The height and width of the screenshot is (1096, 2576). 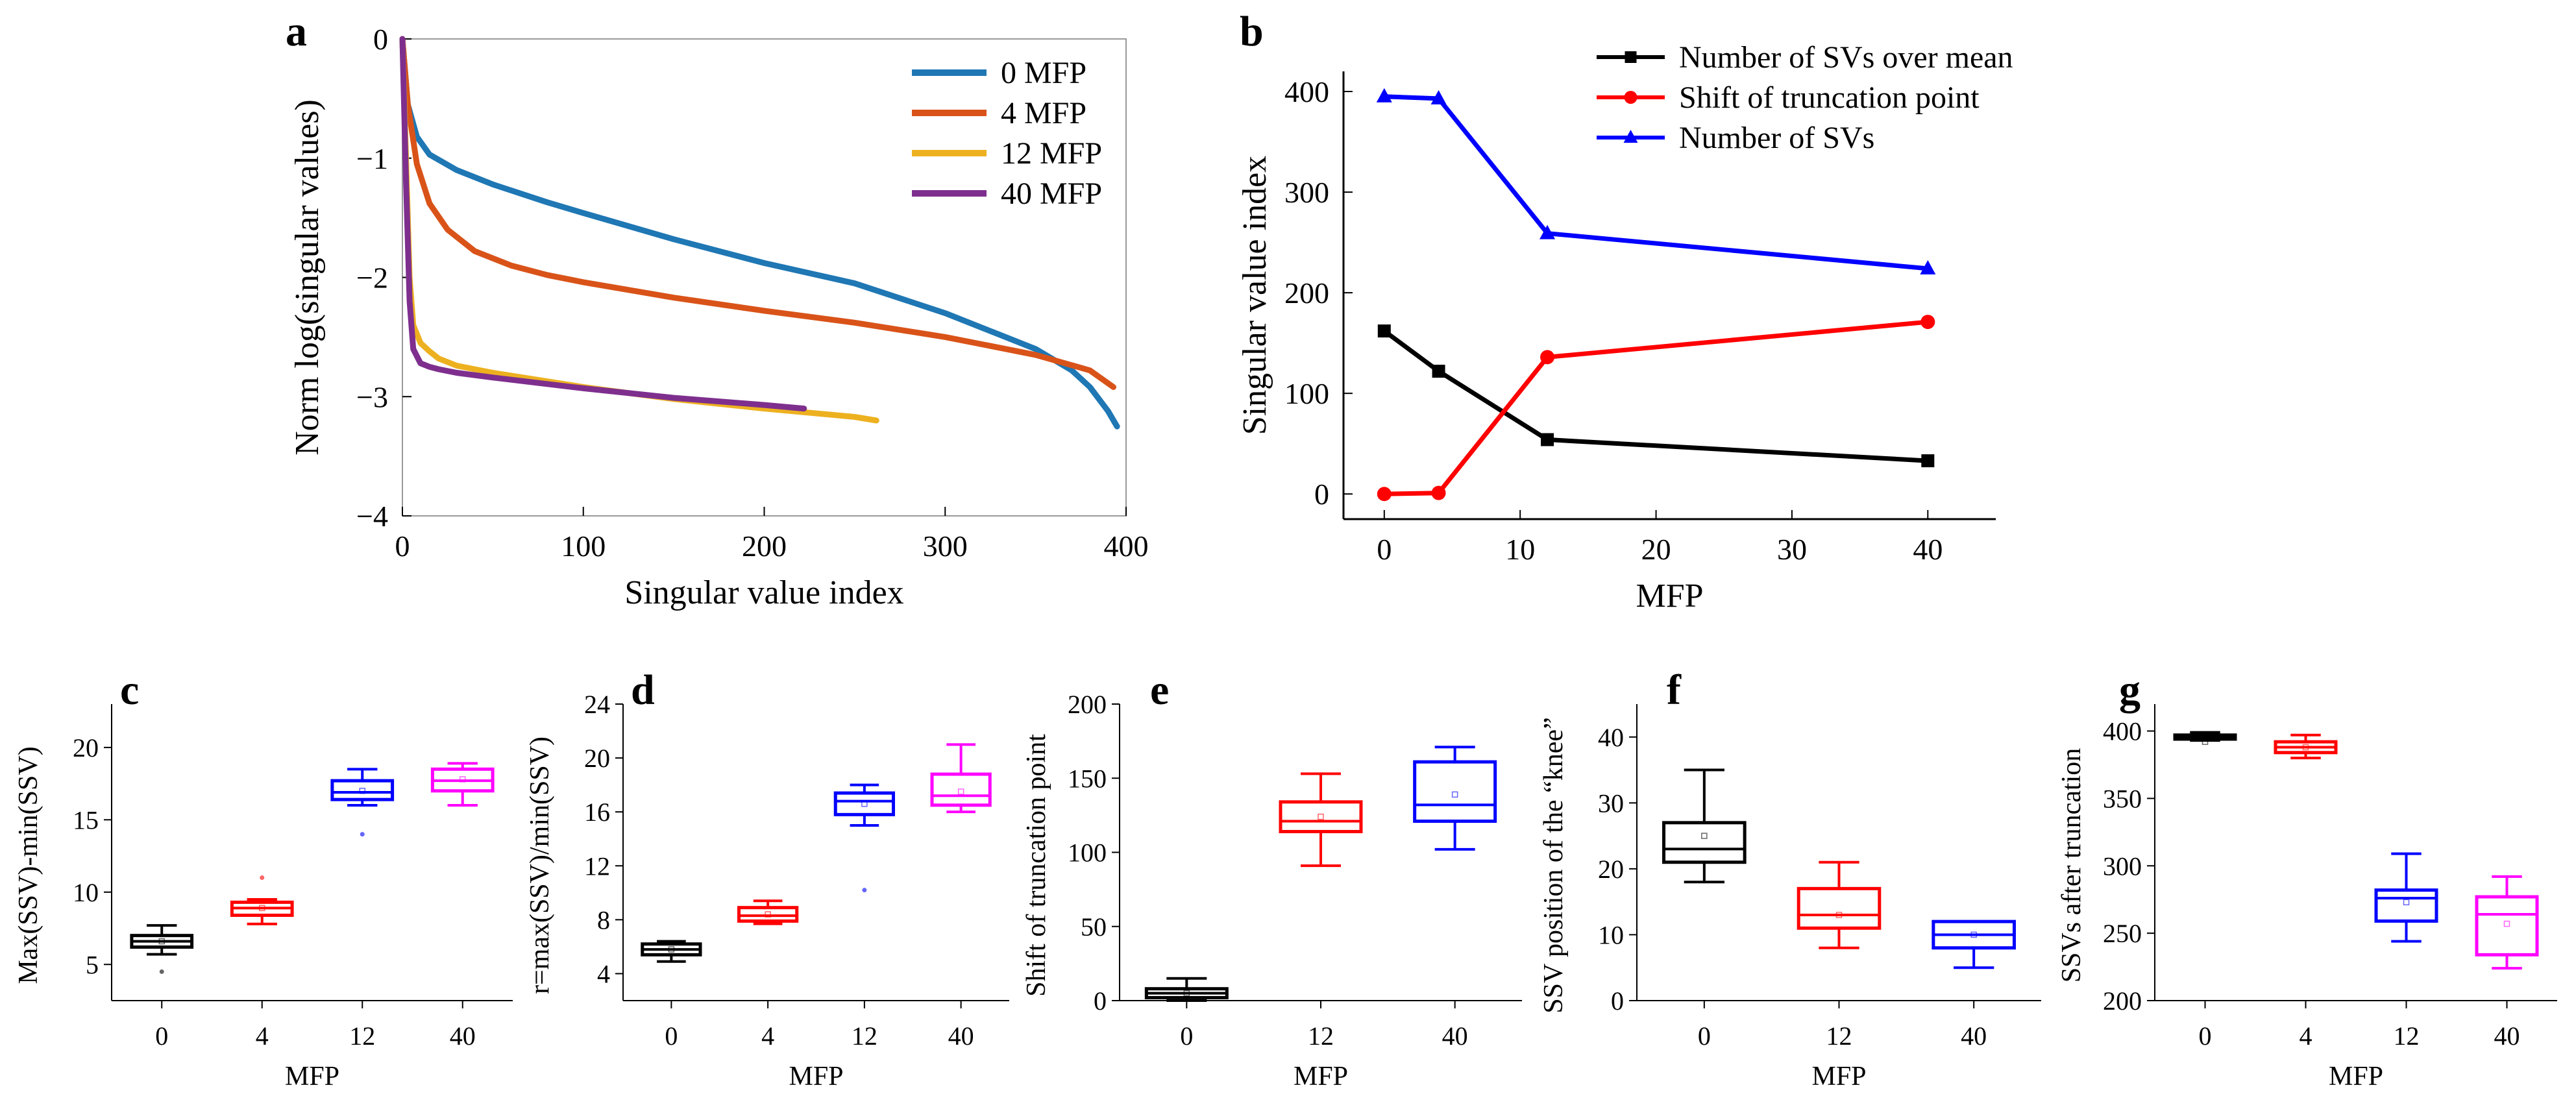 I want to click on panel-c: c 5 10 15 20 0 4 12 40 MFP Max(SSV)-min(SSV), so click(x=263, y=878).